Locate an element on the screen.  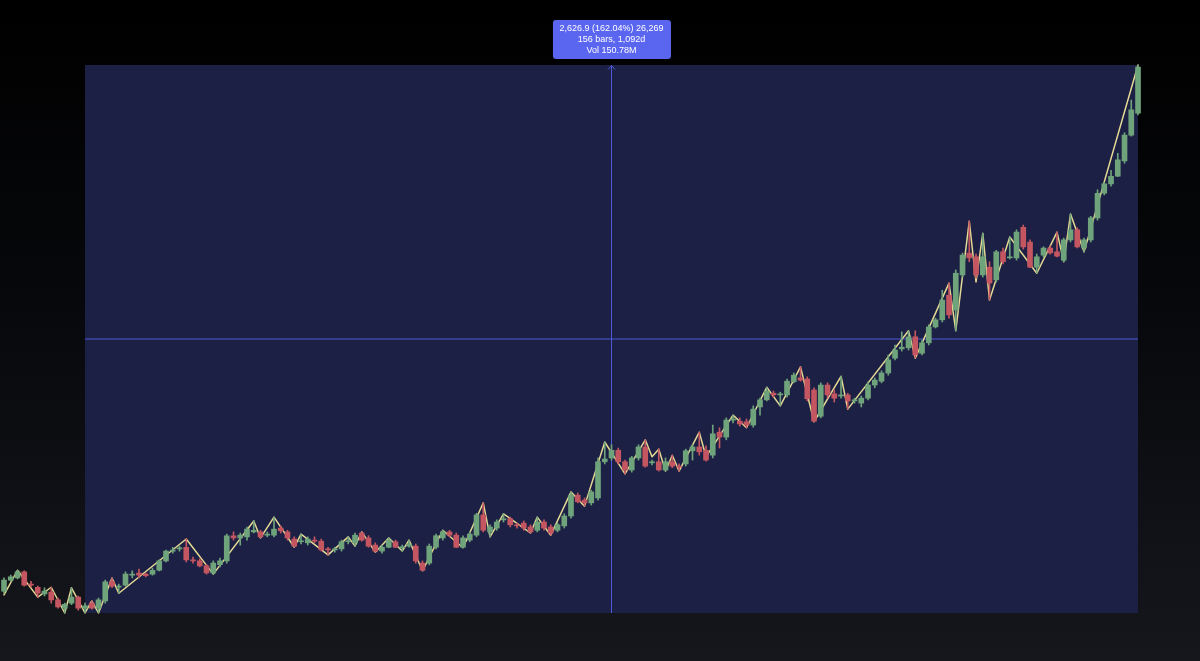
text: 156 bars, 1,092d is located at coordinates (611, 39).